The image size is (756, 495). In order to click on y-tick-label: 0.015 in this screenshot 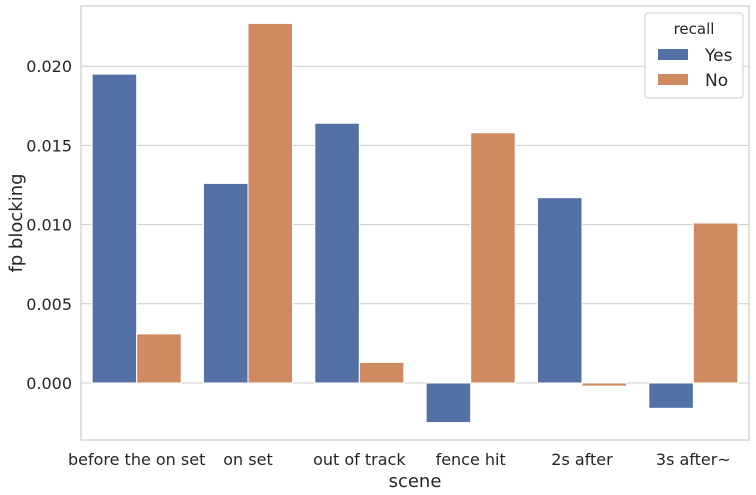, I will do `click(49, 145)`.